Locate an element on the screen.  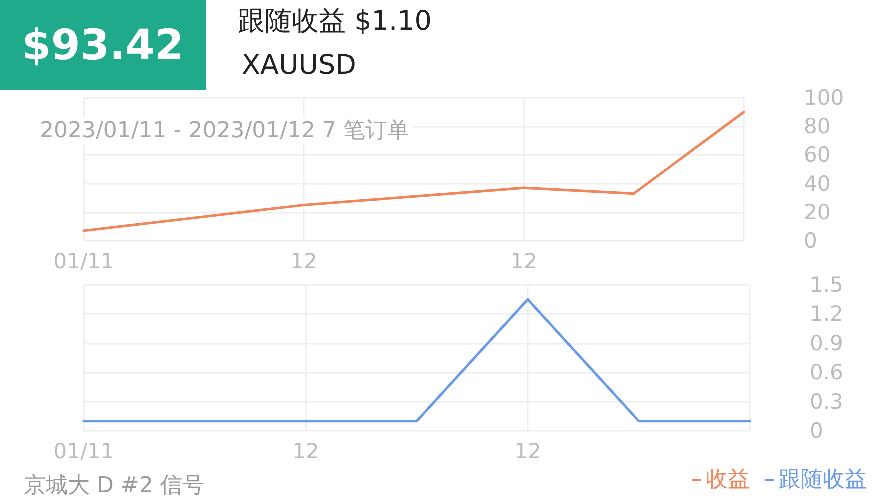
legend-label: 跟随收益 is located at coordinates (823, 480).